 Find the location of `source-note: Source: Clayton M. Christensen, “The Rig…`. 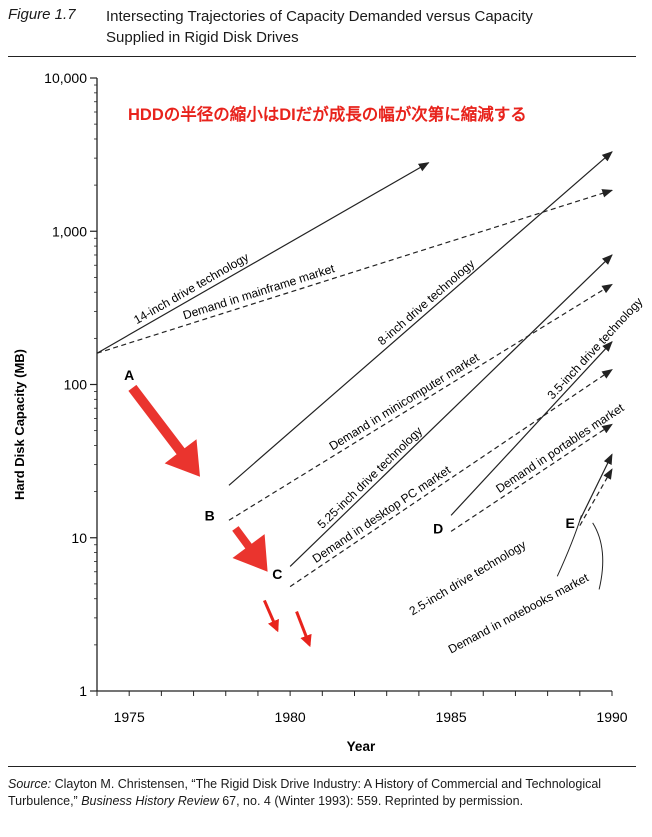

source-note: Source: Clayton M. Christensen, “The Rig… is located at coordinates (323, 793).